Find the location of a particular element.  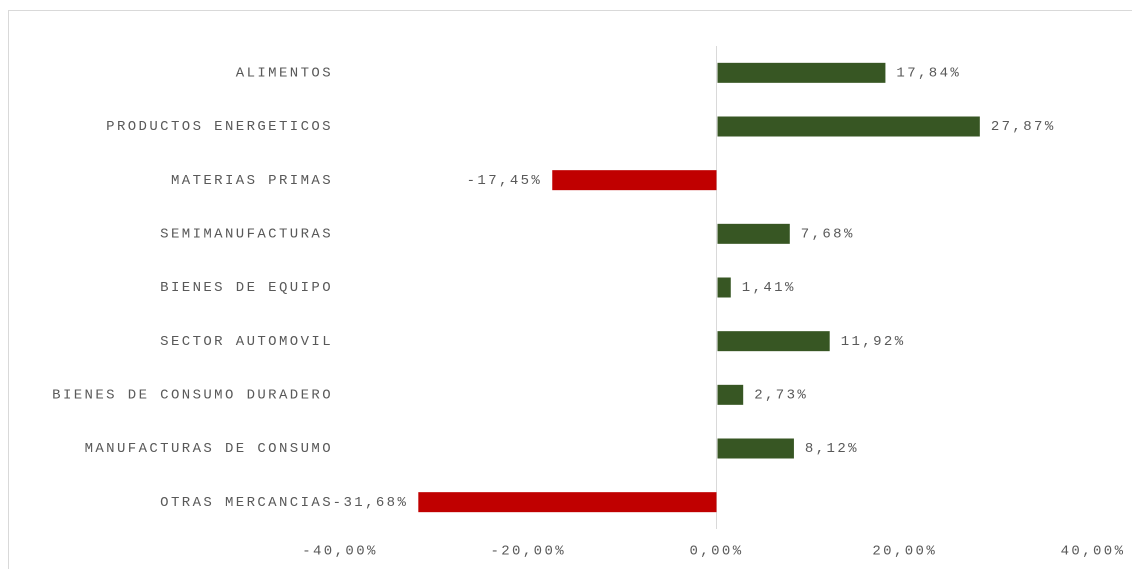

y-tick-label: BIENES DE CONSUMO DURADERO is located at coordinates (192, 396).